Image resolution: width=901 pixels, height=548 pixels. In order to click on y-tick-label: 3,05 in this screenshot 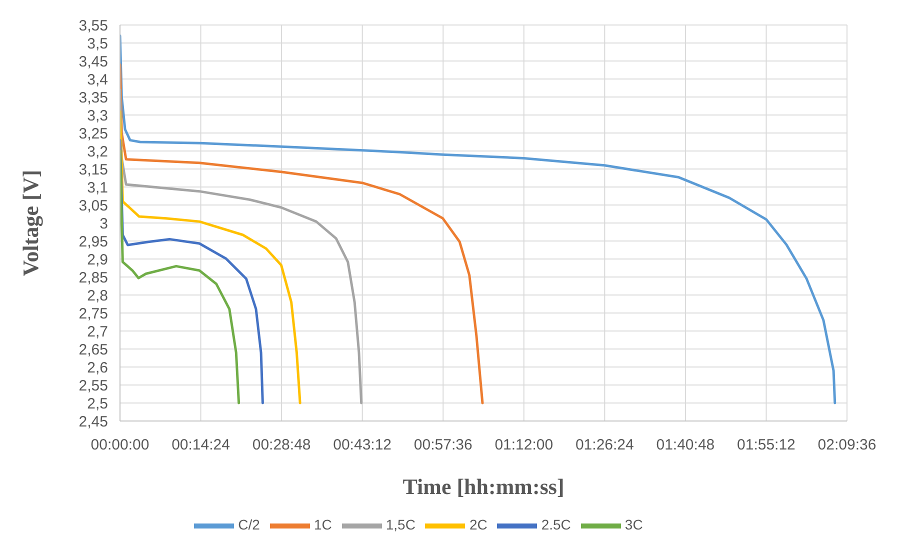, I will do `click(93, 205)`.